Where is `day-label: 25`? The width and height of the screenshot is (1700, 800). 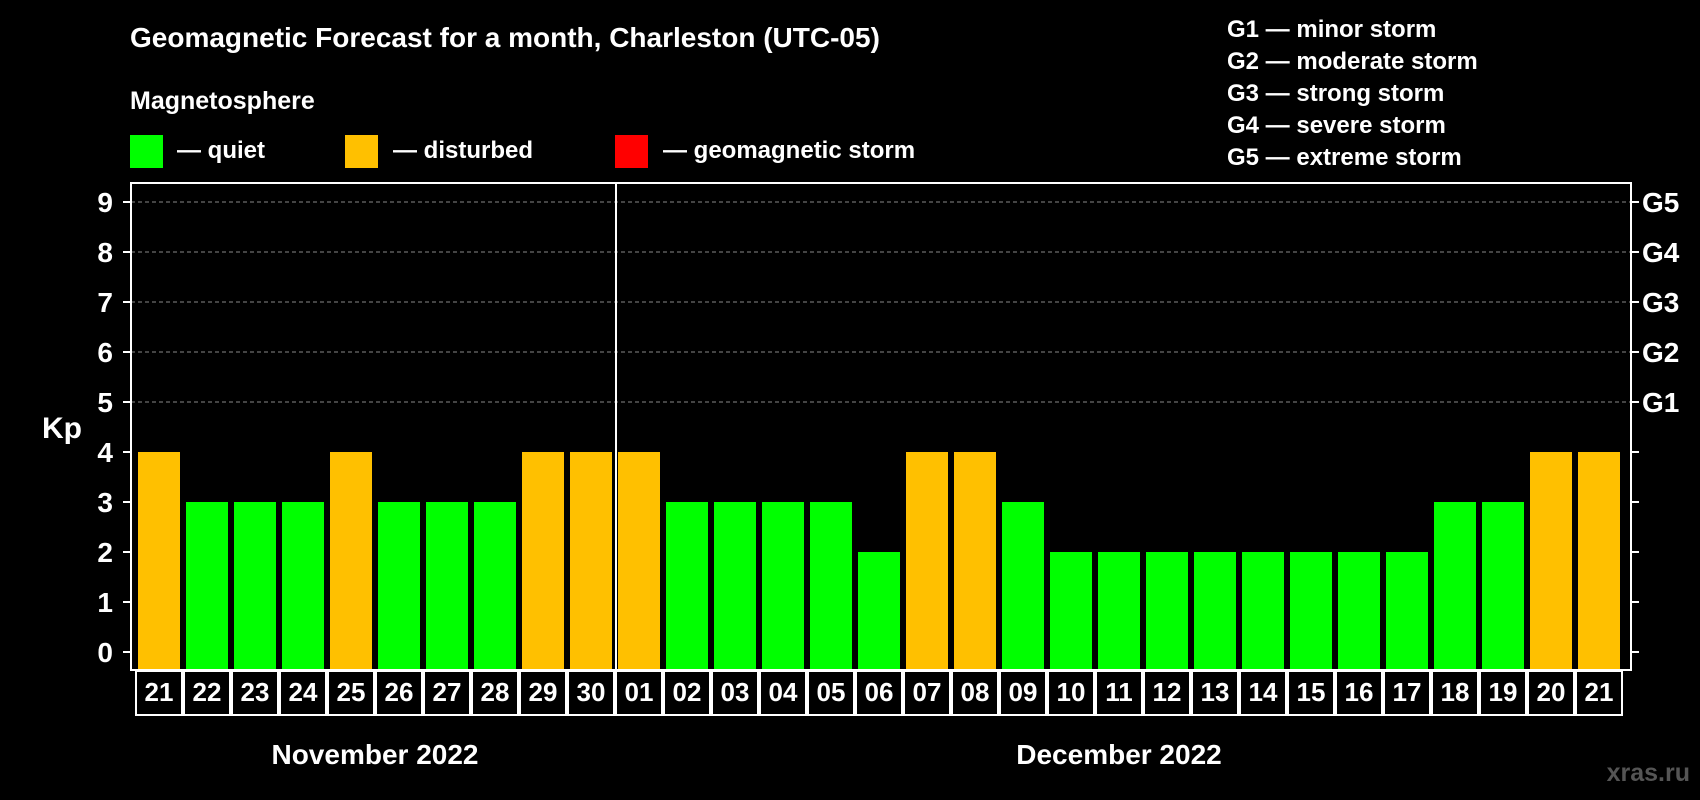
day-label: 25 is located at coordinates (351, 692).